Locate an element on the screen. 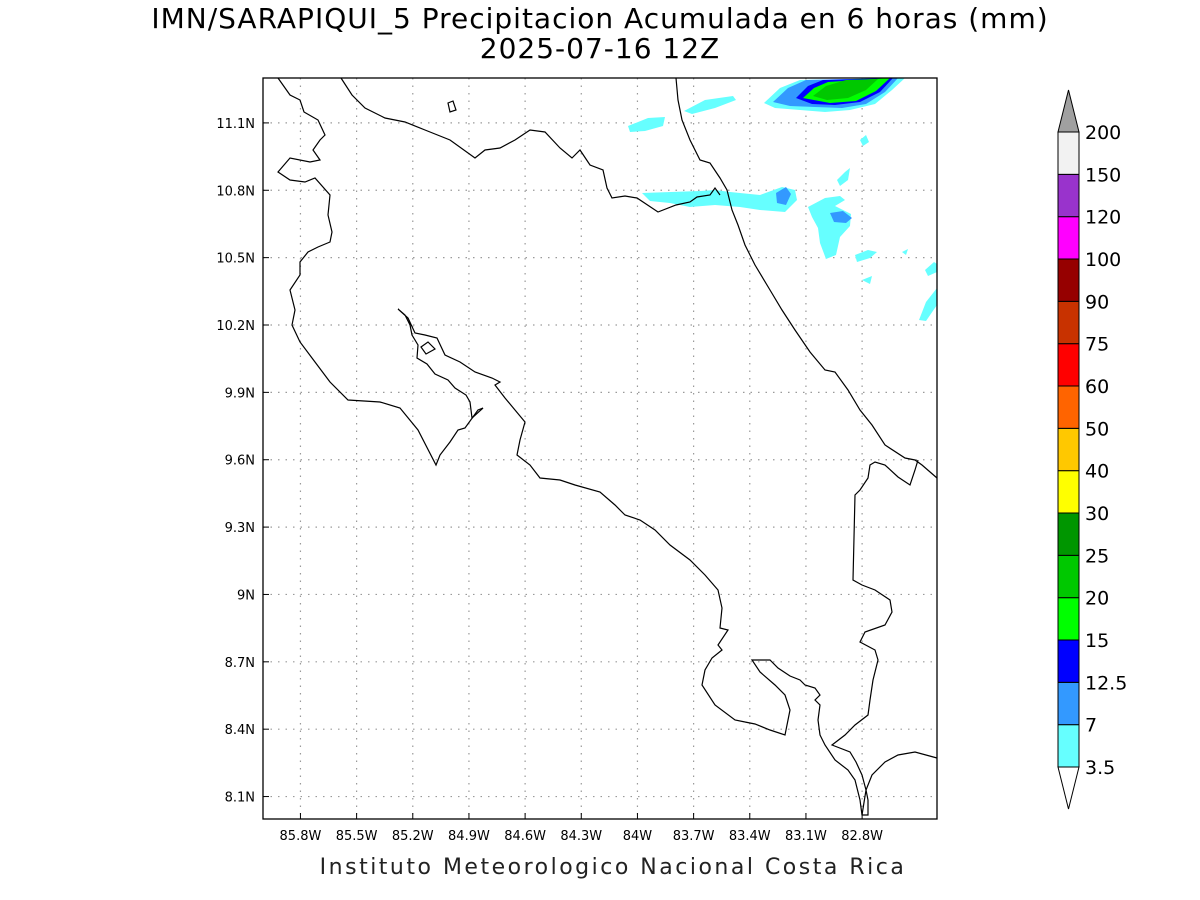 The width and height of the screenshot is (1200, 900). y-tick-label: 9.6N is located at coordinates (240, 461).